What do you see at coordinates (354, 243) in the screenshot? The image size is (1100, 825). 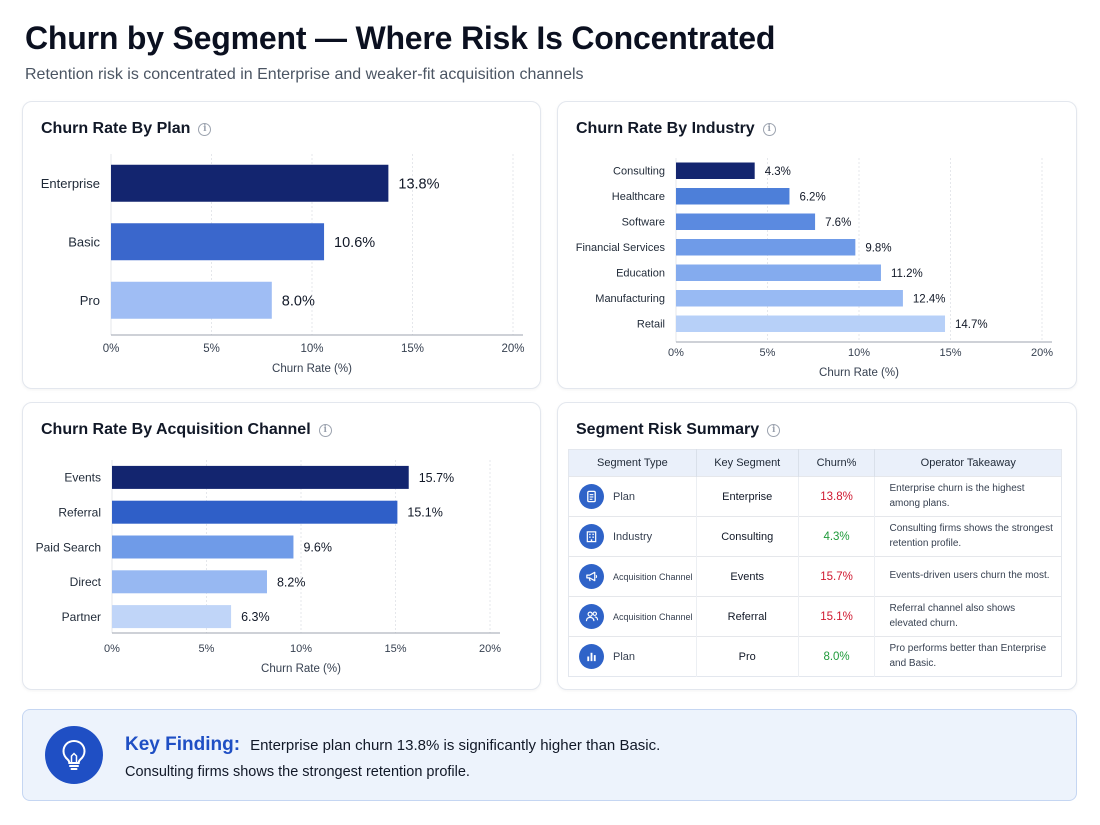 I see `data-label: 10.6%` at bounding box center [354, 243].